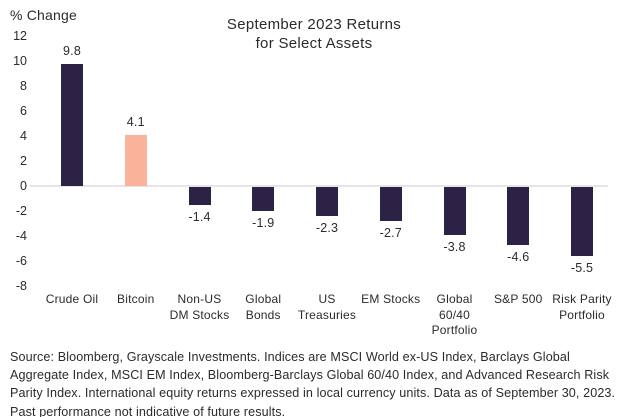  Describe the element at coordinates (72, 50) in the screenshot. I see `bar-value-label: 9.8` at that location.